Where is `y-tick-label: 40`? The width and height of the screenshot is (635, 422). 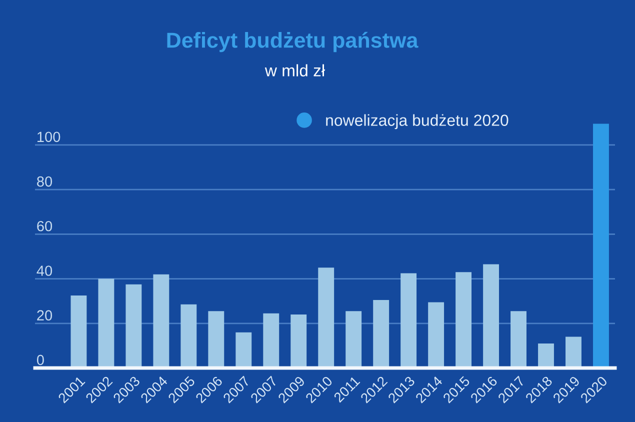 y-tick-label: 40 is located at coordinates (44, 271).